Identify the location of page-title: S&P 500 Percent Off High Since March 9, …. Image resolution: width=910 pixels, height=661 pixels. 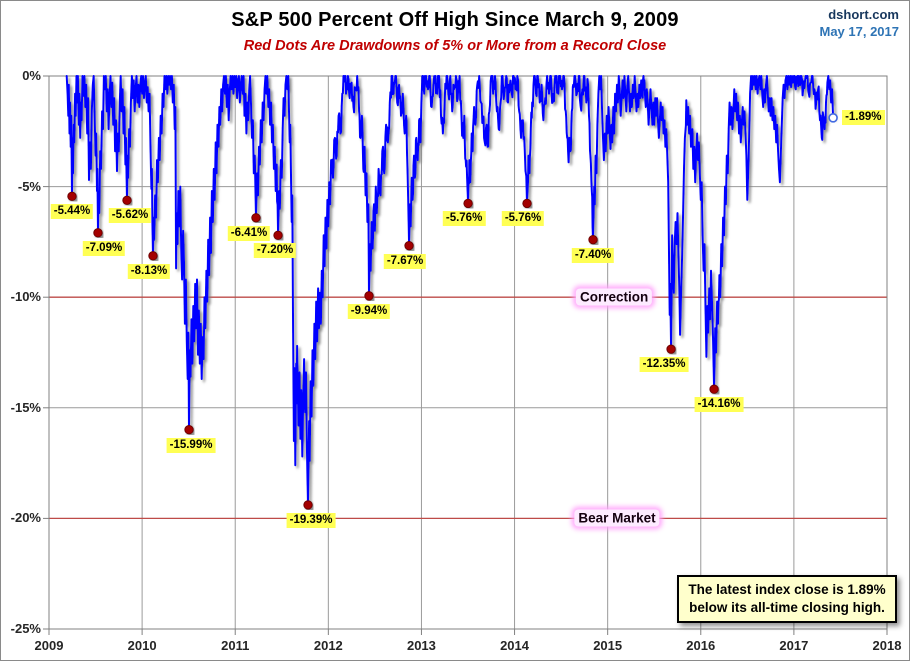
(455, 20).